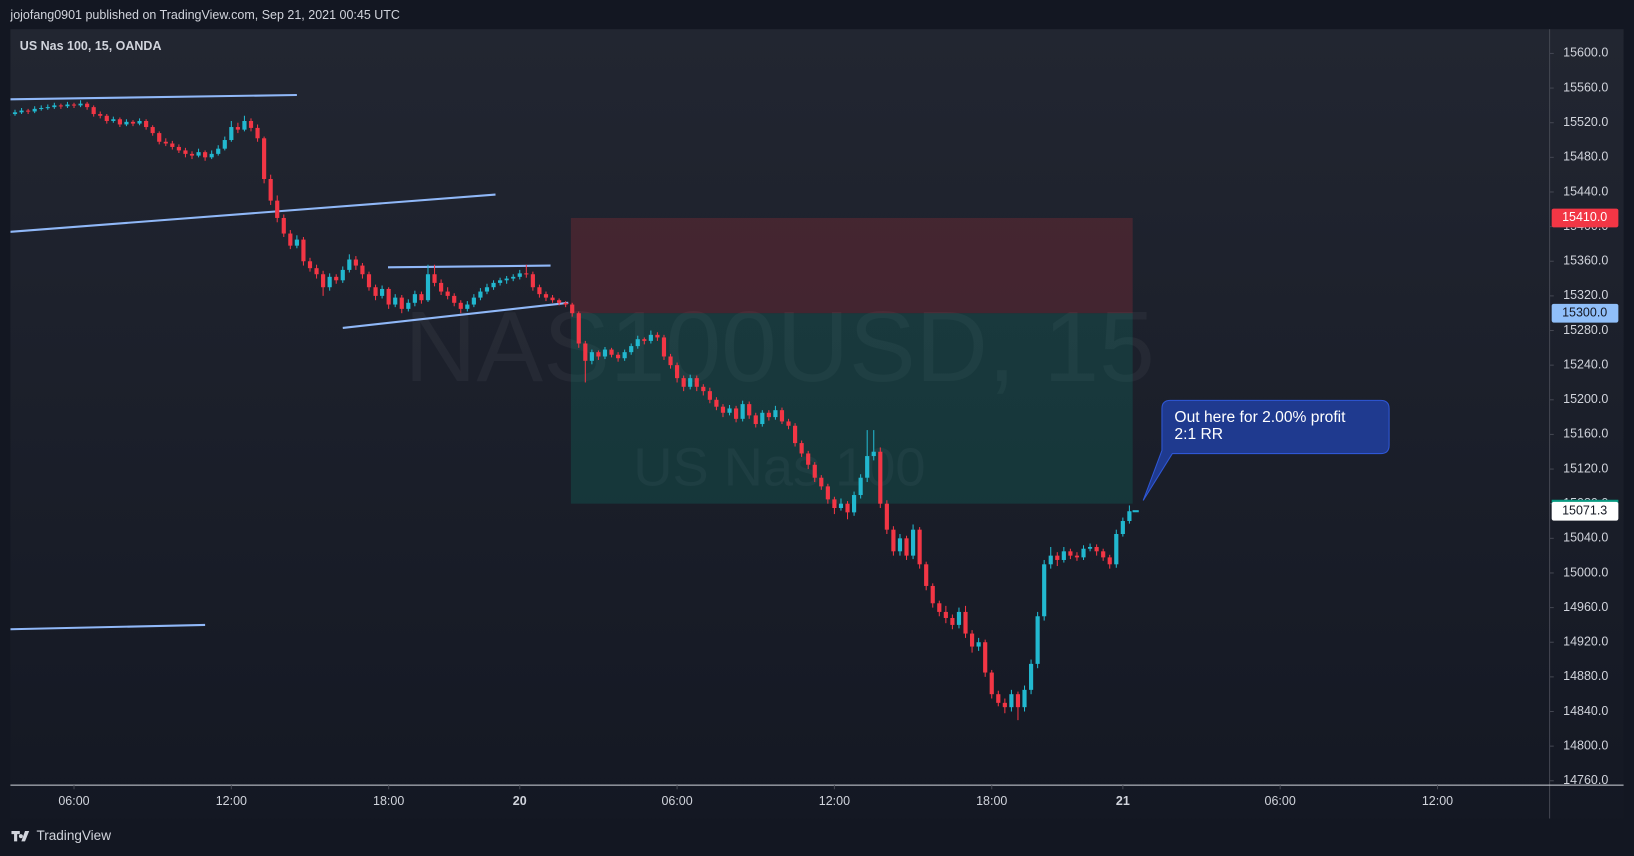 The width and height of the screenshot is (1634, 856). I want to click on x-tick-label: 21, so click(1123, 801).